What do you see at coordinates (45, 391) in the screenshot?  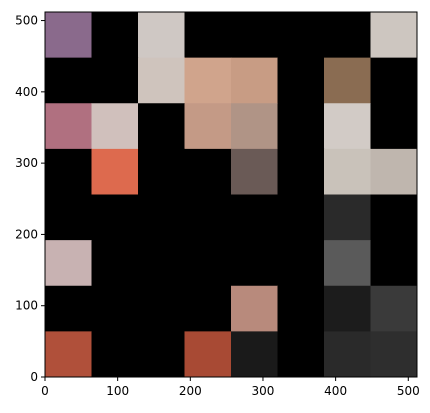 I see `x-tick-label: 0` at bounding box center [45, 391].